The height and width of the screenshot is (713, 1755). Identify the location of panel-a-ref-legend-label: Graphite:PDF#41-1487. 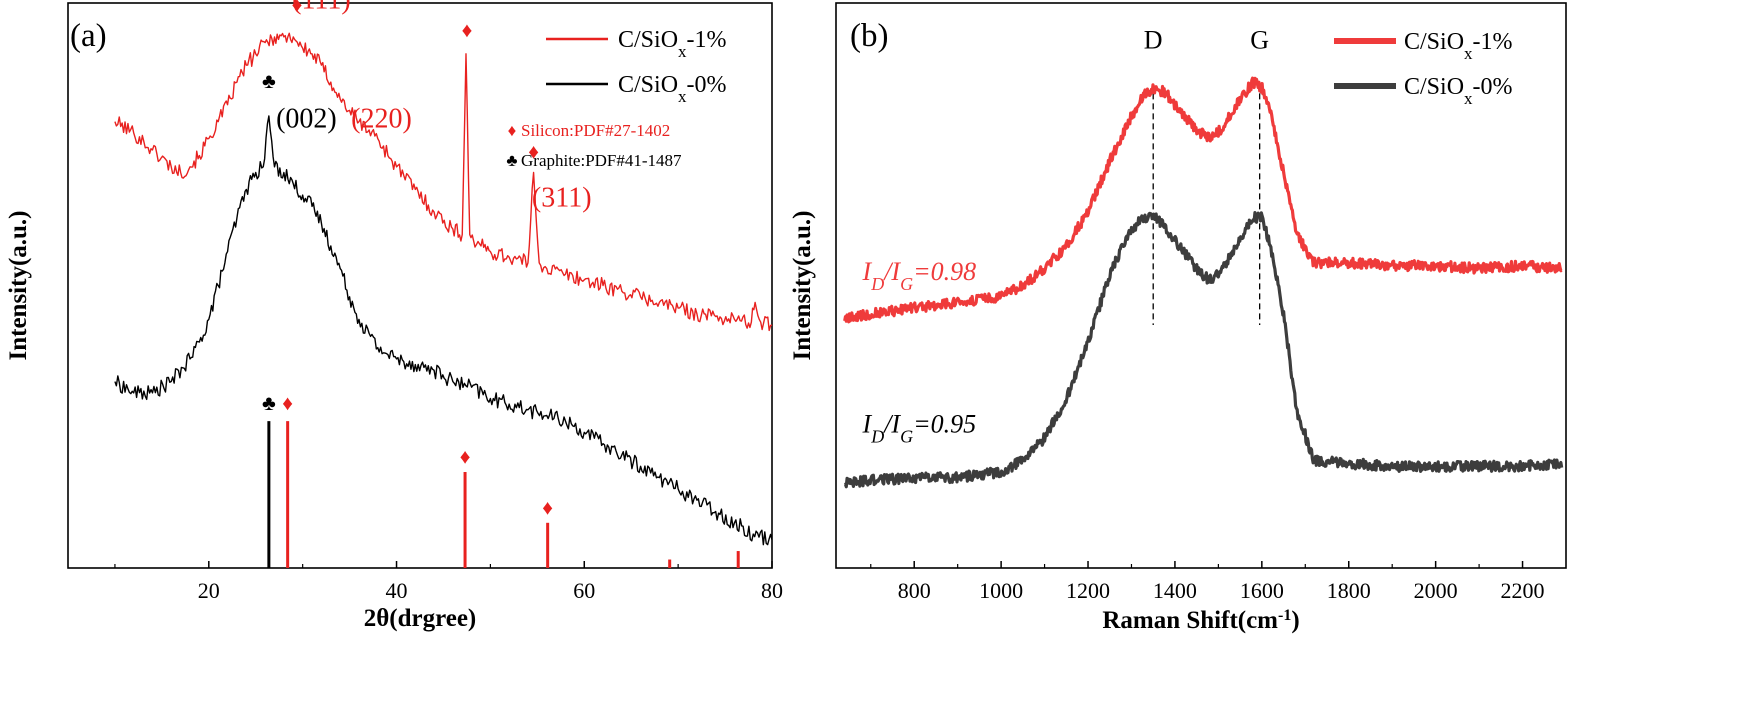
(601, 160).